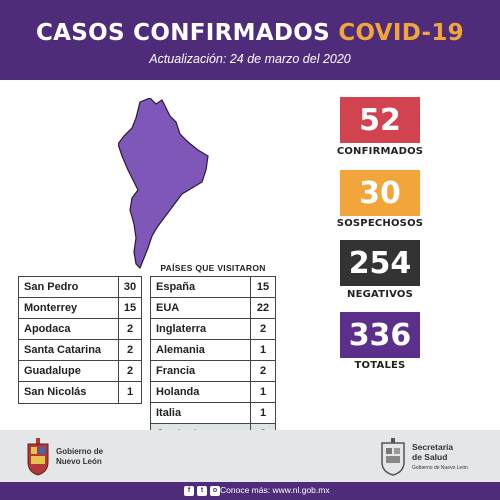  I want to click on country-name: Alemania, so click(201, 350).